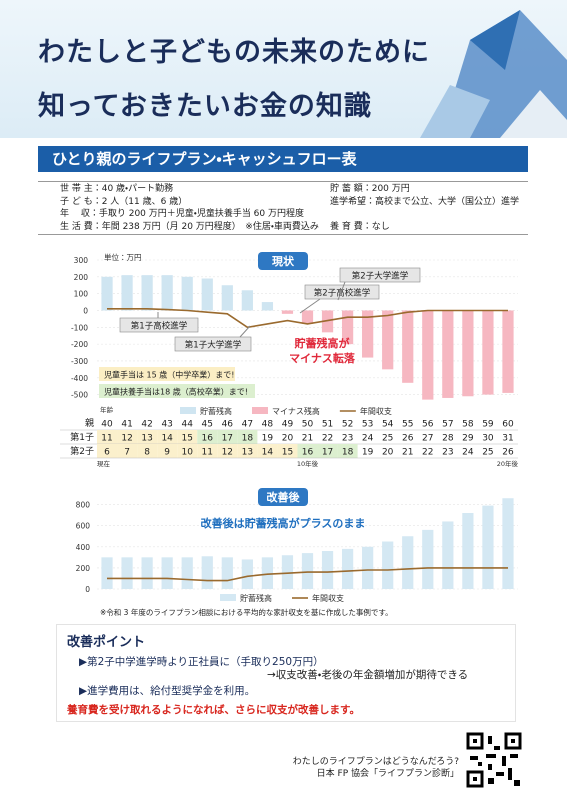 The image size is (567, 800). Describe the element at coordinates (283, 523) in the screenshot. I see `chart-subtitle: 改善後は貯蓄残高がプラスのまま` at that location.